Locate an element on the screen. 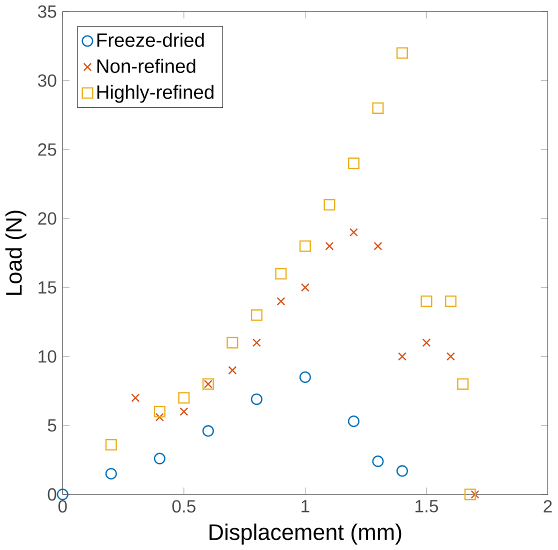  y-tick-label: 0 is located at coordinates (52, 494).